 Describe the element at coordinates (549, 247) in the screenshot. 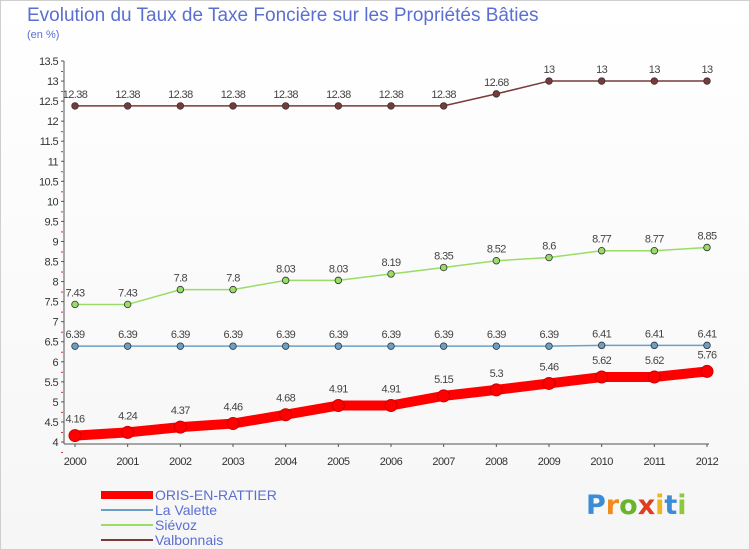

I see `data-label: 8.6` at that location.